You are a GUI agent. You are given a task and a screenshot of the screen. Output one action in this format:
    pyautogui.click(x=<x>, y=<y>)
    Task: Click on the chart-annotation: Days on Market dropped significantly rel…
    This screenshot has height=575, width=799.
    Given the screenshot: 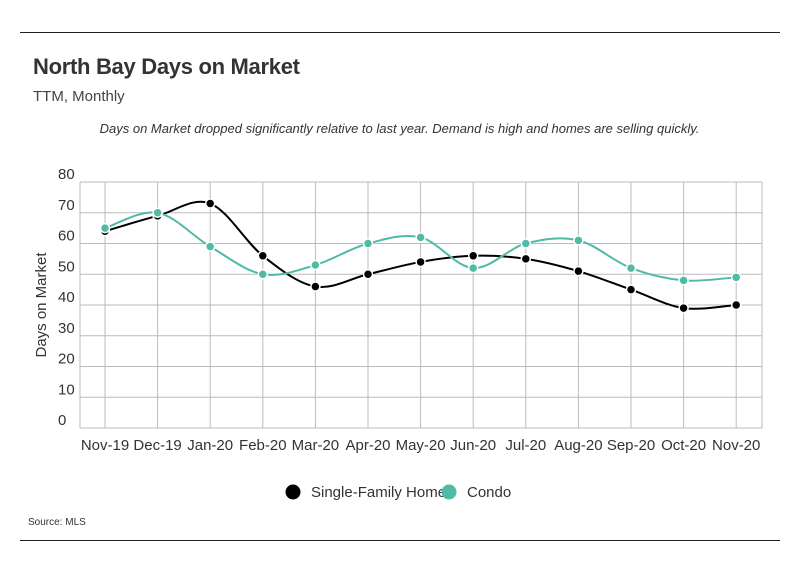 What is the action you would take?
    pyautogui.click(x=399, y=128)
    